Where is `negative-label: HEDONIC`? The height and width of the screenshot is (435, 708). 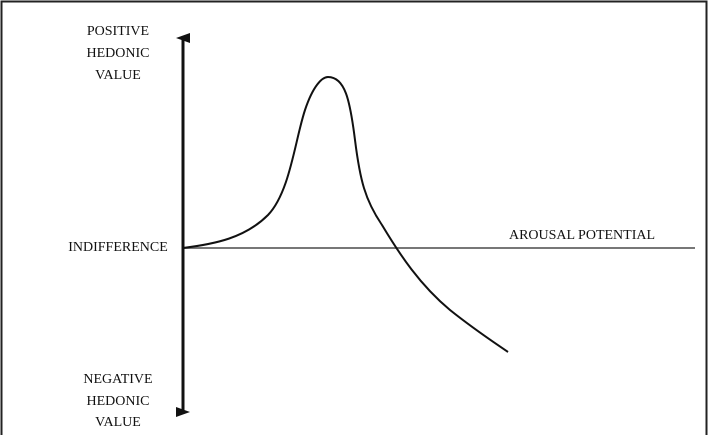
negative-label: HEDONIC is located at coordinates (118, 401).